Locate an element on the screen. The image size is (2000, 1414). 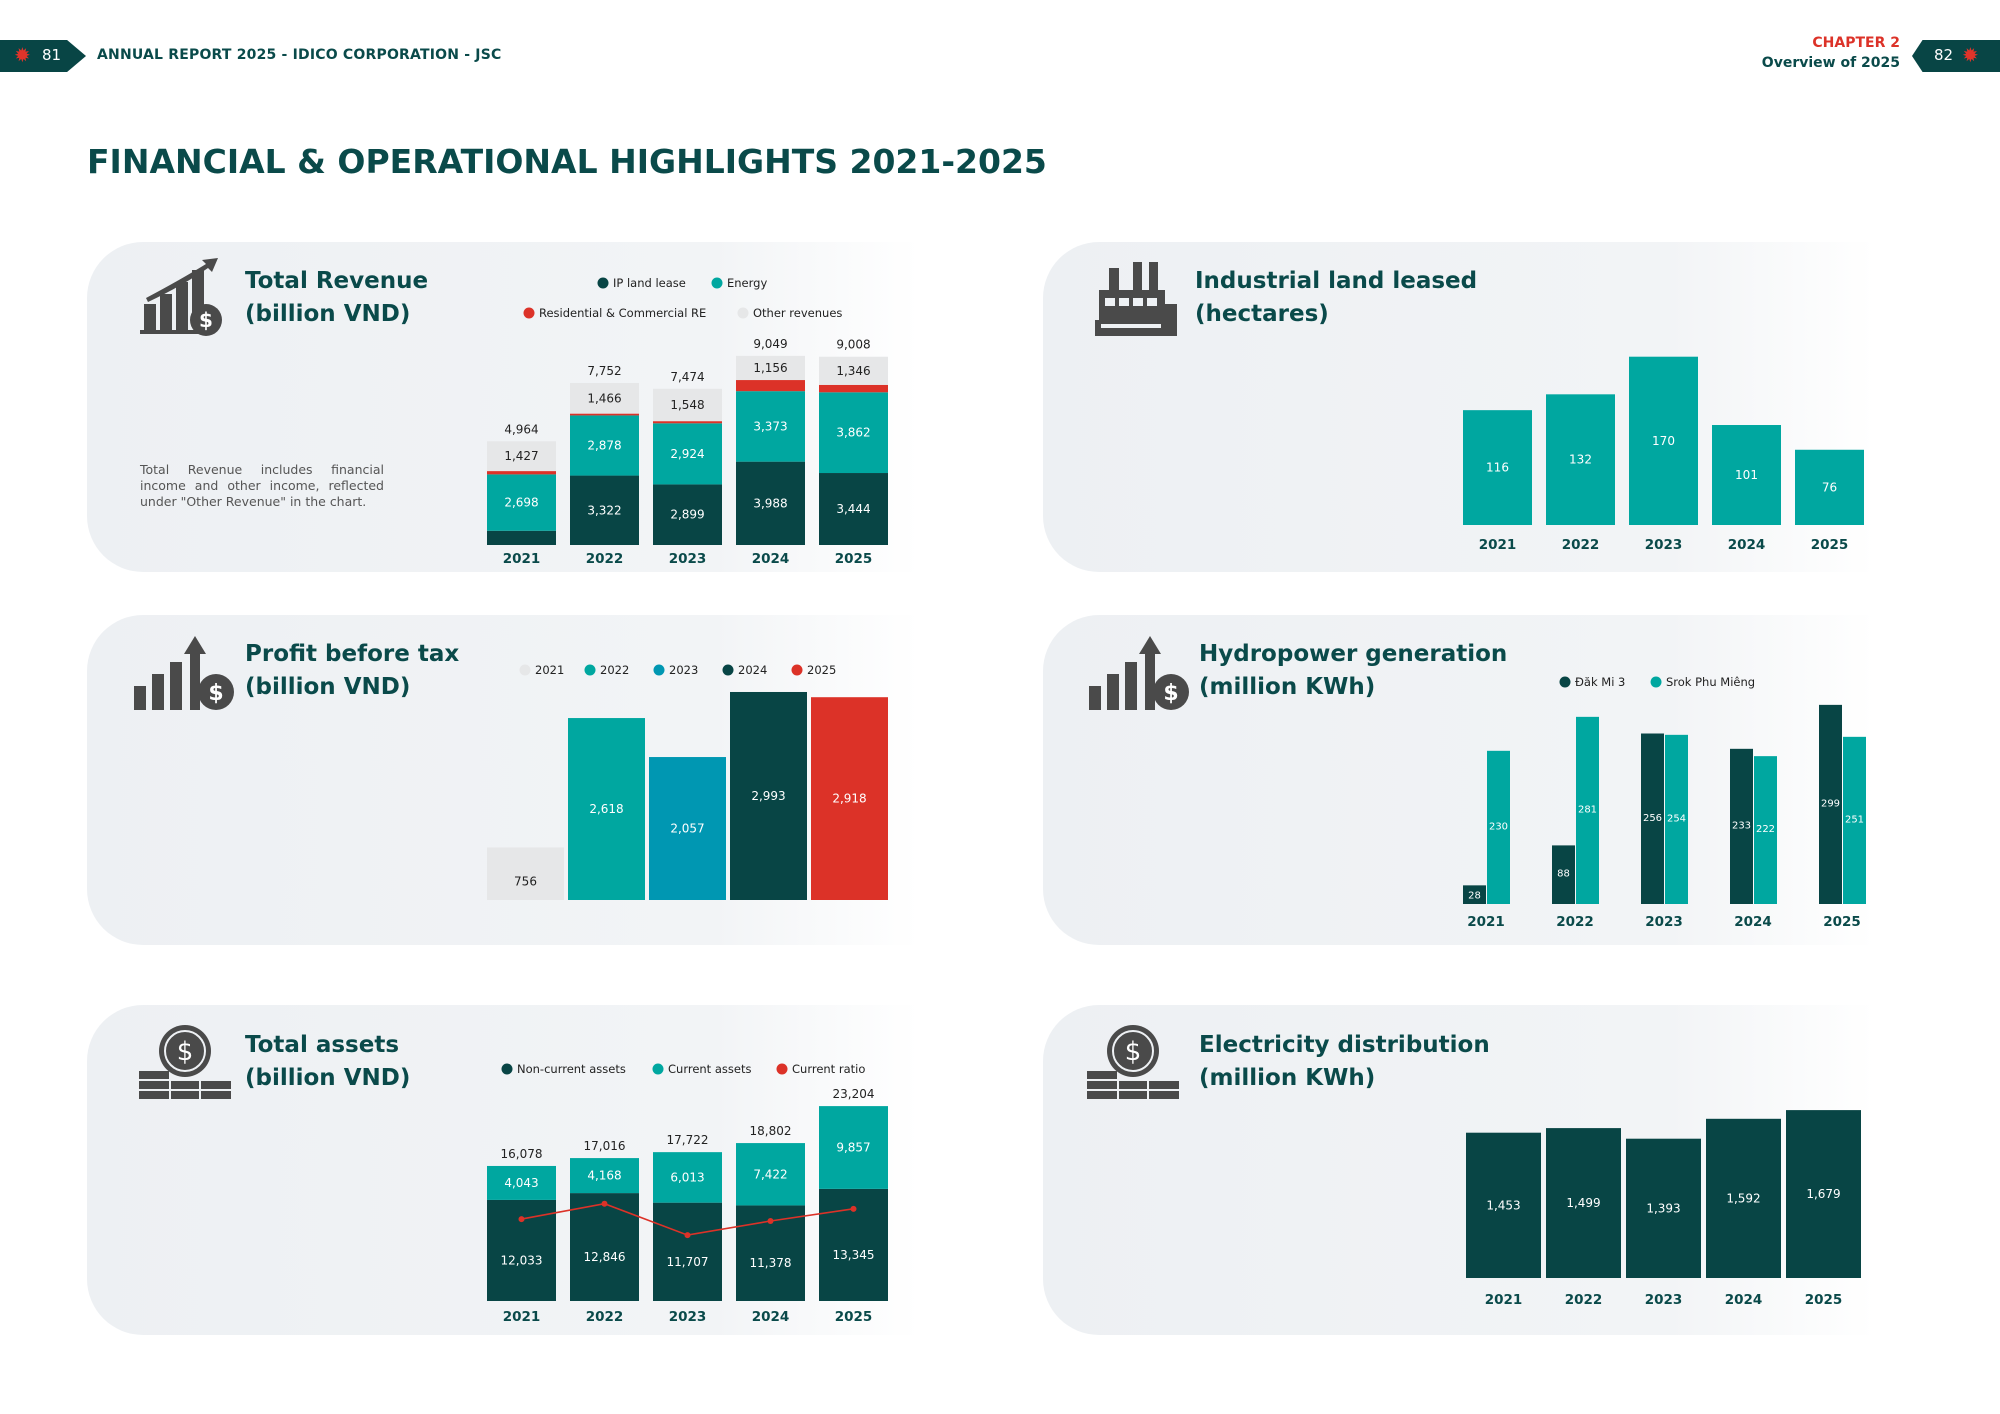
assets-segment-label: 6,013 is located at coordinates (687, 1177).